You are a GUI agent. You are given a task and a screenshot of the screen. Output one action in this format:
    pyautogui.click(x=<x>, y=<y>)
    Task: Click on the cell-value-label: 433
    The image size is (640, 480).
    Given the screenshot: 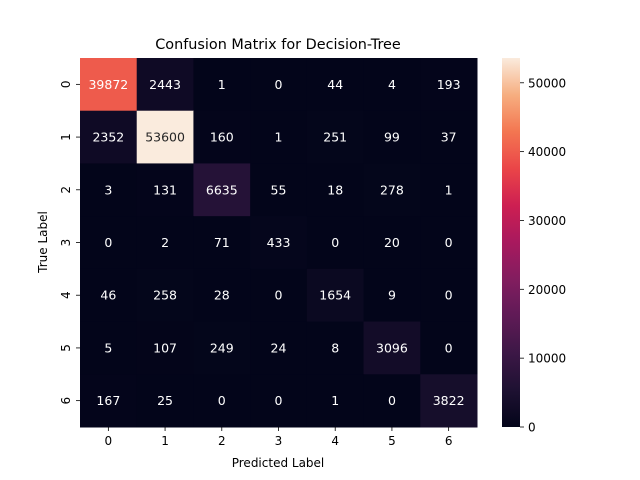 What is the action you would take?
    pyautogui.click(x=279, y=242)
    